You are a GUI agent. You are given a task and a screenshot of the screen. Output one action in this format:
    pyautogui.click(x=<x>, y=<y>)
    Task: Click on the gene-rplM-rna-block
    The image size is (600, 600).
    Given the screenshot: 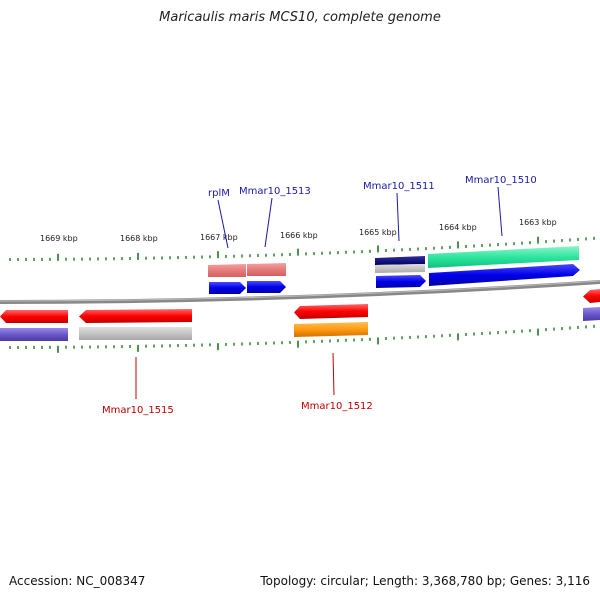 What is the action you would take?
    pyautogui.click(x=227, y=270)
    